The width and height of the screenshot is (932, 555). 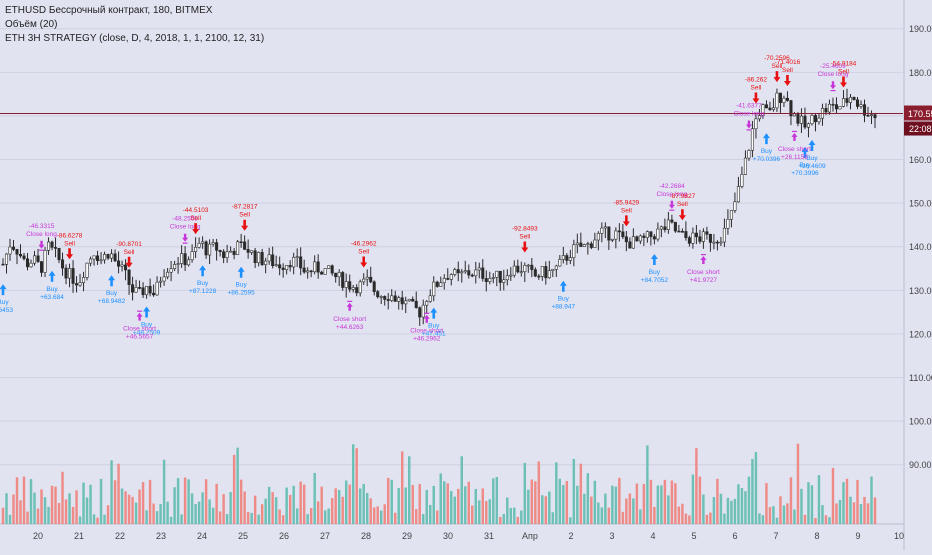 What do you see at coordinates (788, 62) in the screenshot?
I see `signal-value: -71.4016` at bounding box center [788, 62].